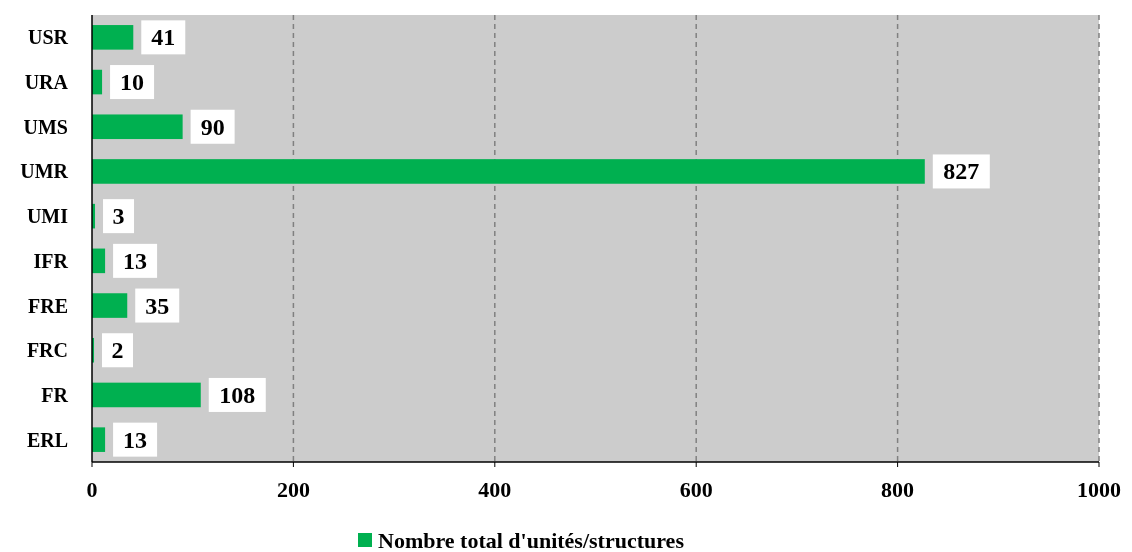 This screenshot has height=552, width=1132. I want to click on y-tick-label: URA, so click(46, 82).